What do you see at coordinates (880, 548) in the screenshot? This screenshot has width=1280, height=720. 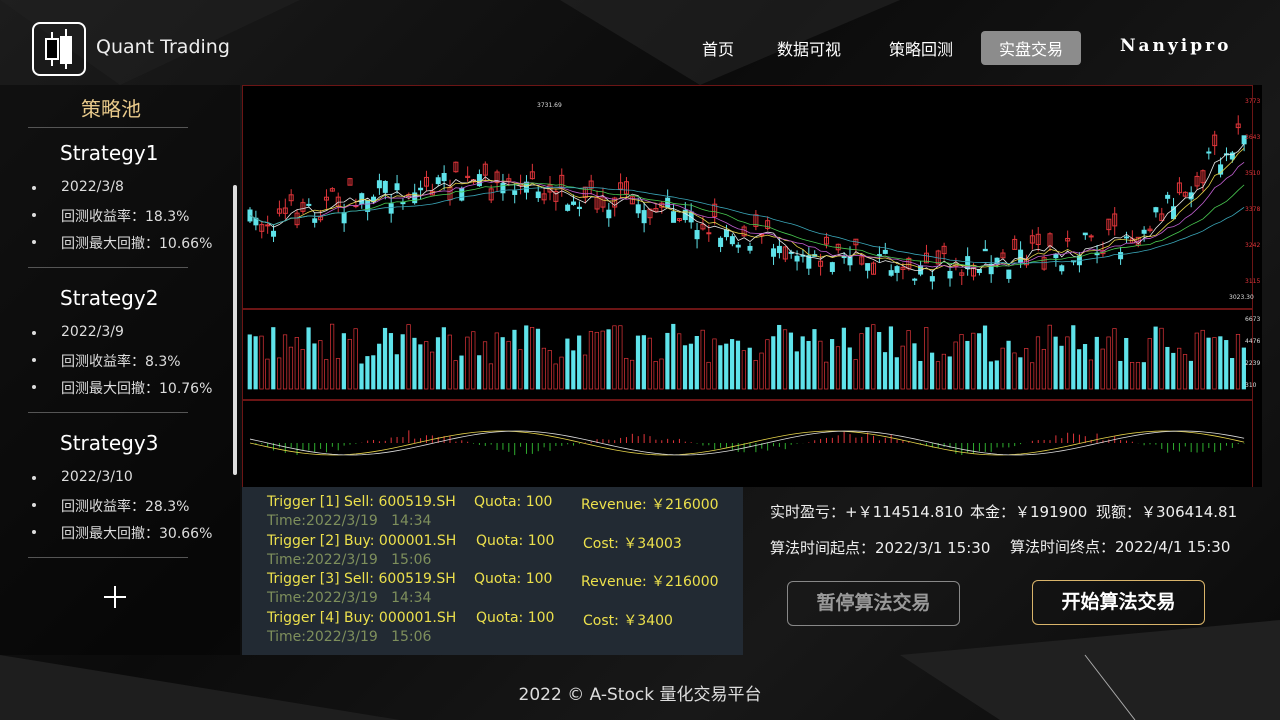 I see `start-time: 算法时间起点：2022/3/1 15:30` at bounding box center [880, 548].